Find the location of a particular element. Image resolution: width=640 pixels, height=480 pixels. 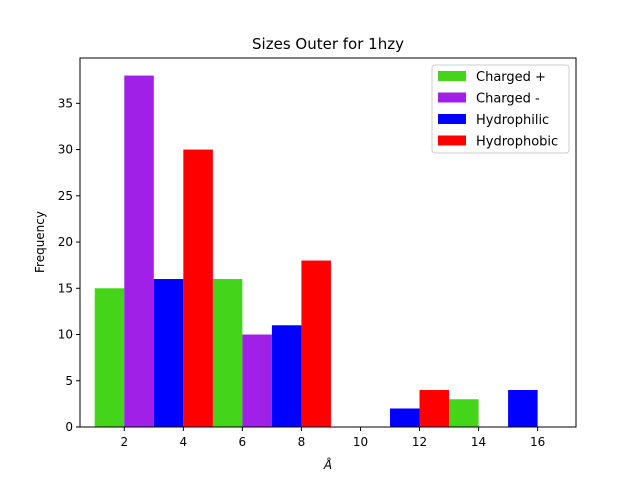

y-tick-label: 5 is located at coordinates (69, 381).